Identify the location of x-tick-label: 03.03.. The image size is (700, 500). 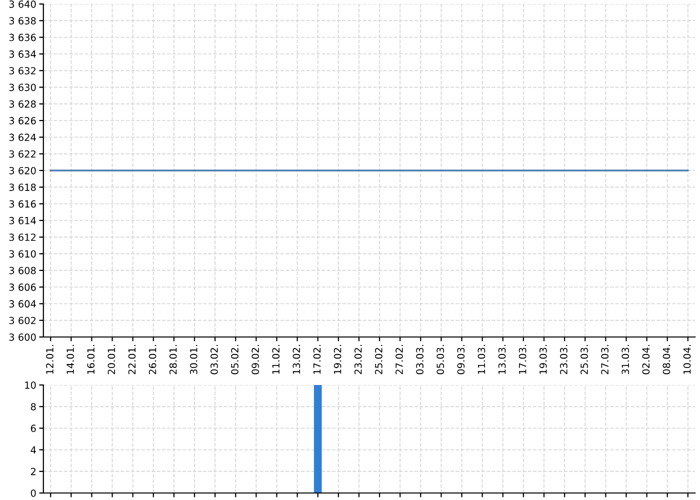
(420, 359).